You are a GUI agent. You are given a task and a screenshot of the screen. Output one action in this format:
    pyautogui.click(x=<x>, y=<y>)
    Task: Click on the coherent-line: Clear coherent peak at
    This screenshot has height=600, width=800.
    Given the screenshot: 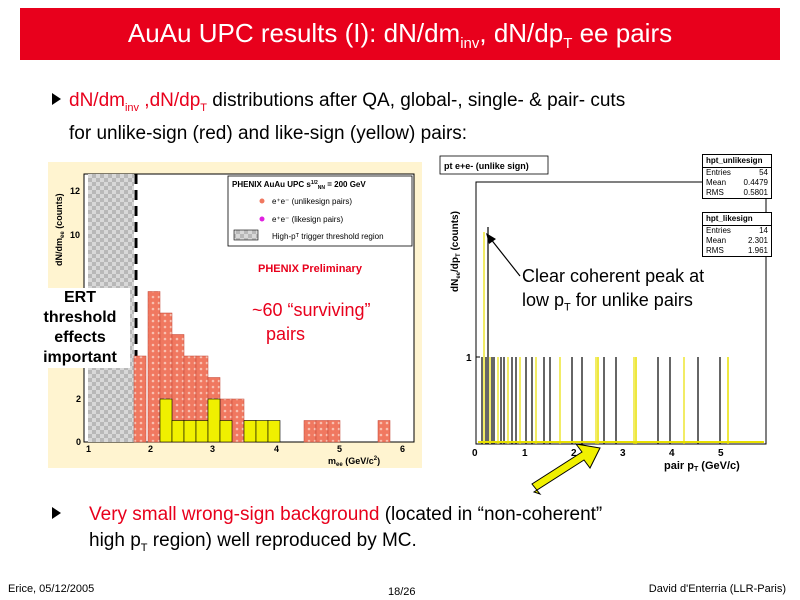 What is the action you would take?
    pyautogui.click(x=613, y=276)
    